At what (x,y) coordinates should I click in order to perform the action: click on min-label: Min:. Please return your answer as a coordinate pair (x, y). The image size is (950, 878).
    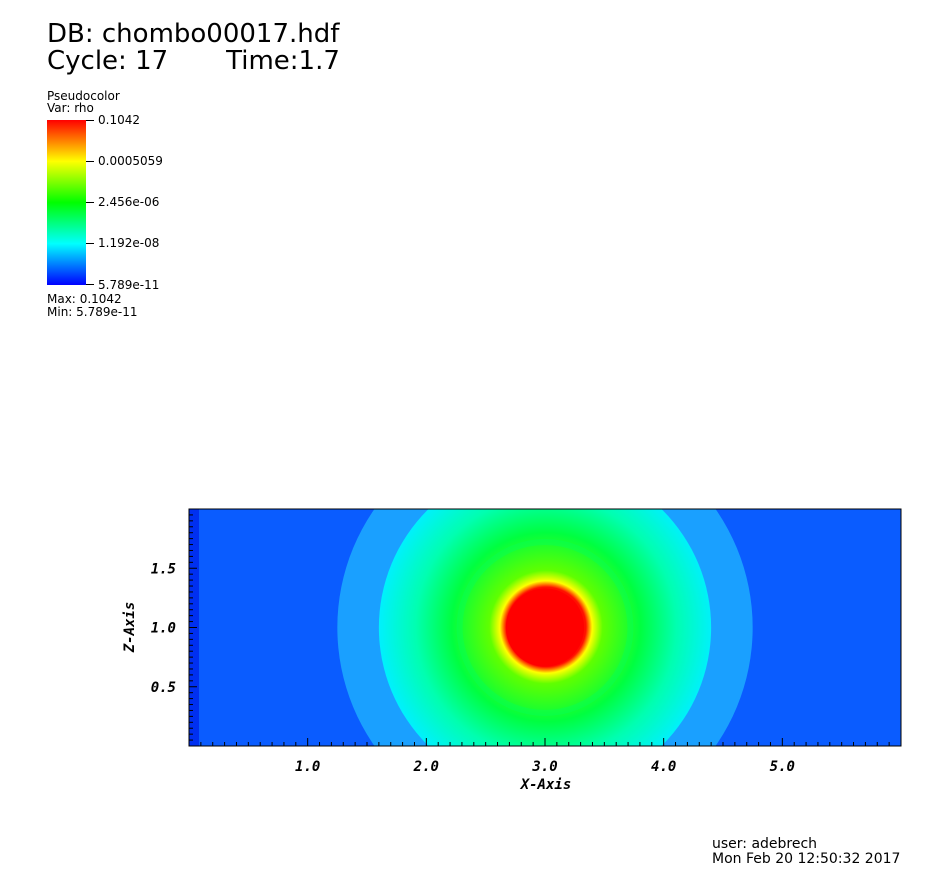
    Looking at the image, I should click on (60, 312).